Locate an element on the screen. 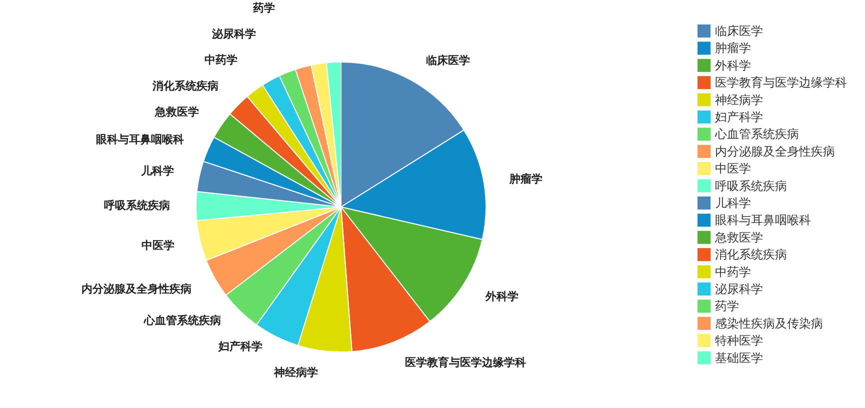 Image resolution: width=865 pixels, height=408 pixels. slice-label: 妇产科学 is located at coordinates (240, 346).